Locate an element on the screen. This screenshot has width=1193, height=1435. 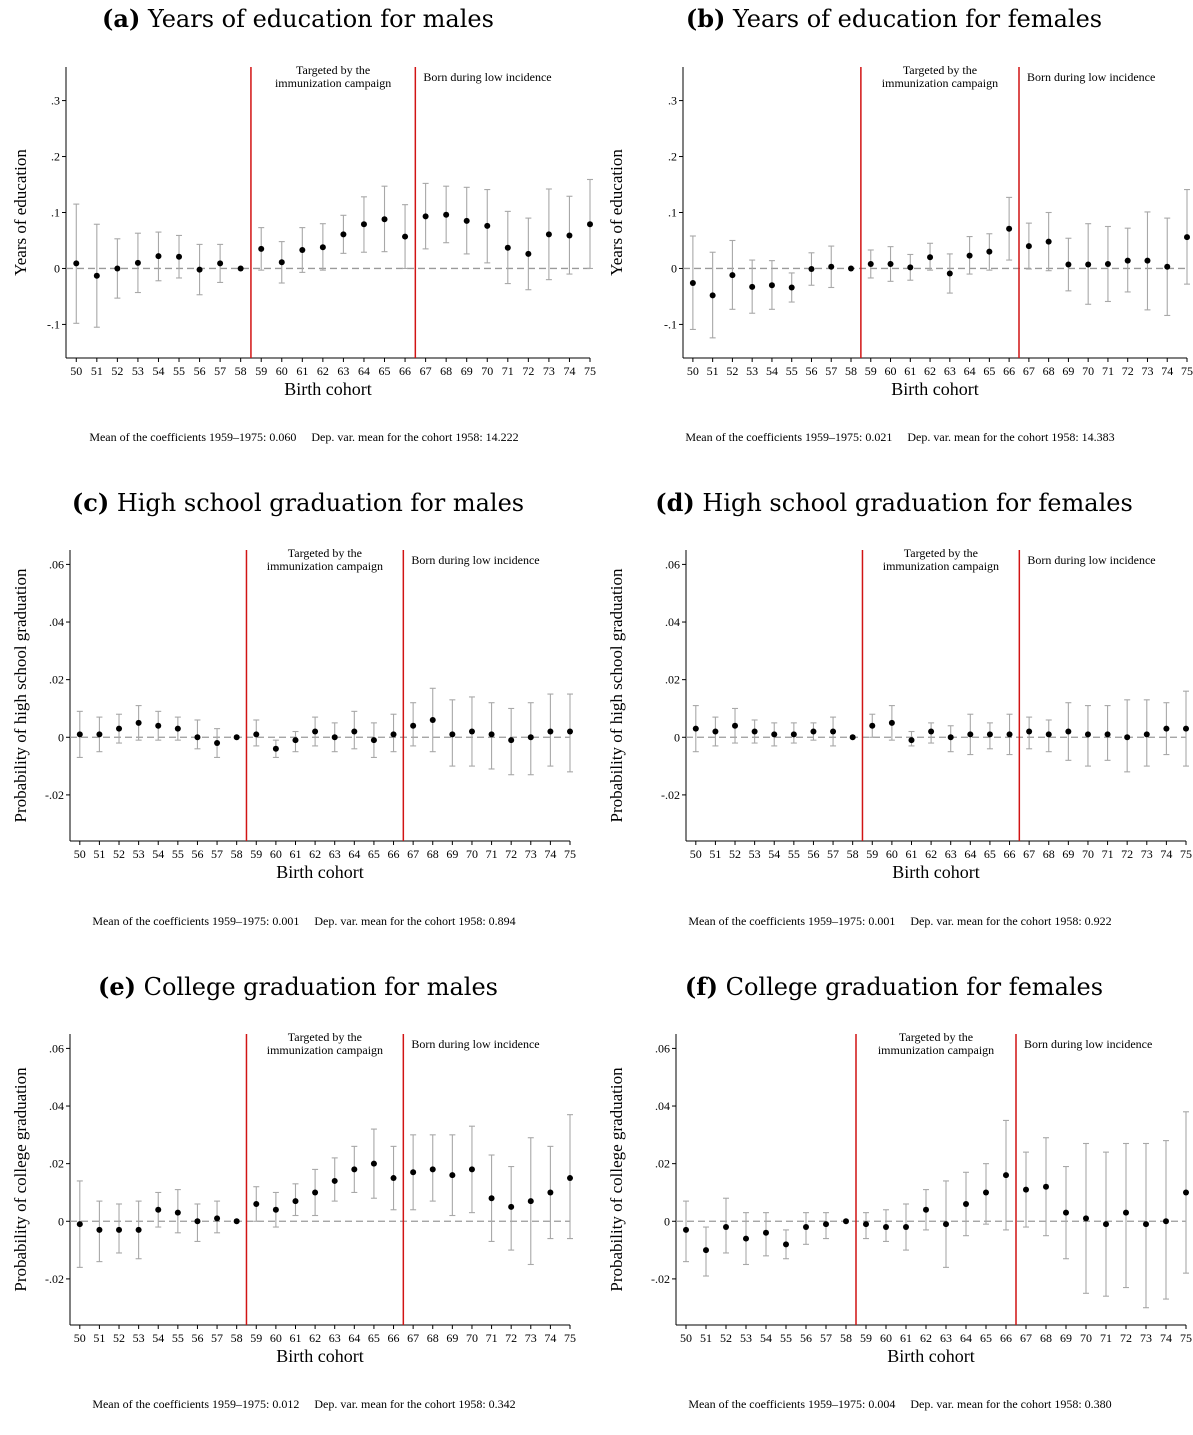
x-tick-label: 56 is located at coordinates (197, 1338).